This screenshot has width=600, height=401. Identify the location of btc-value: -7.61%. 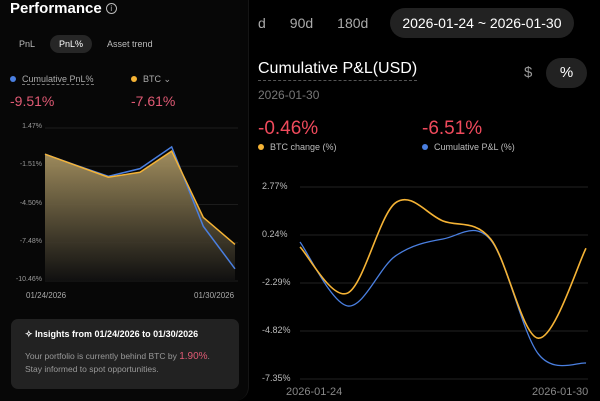
(153, 101).